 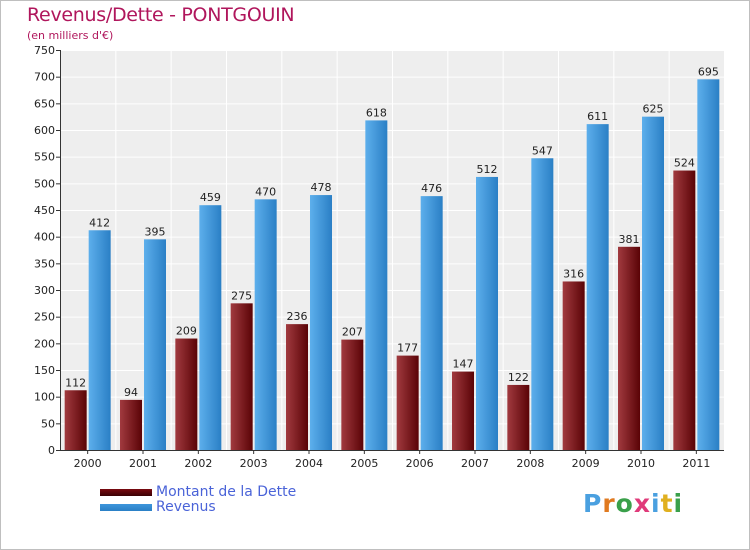 I want to click on x-tick-label: 2001, so click(x=143, y=463).